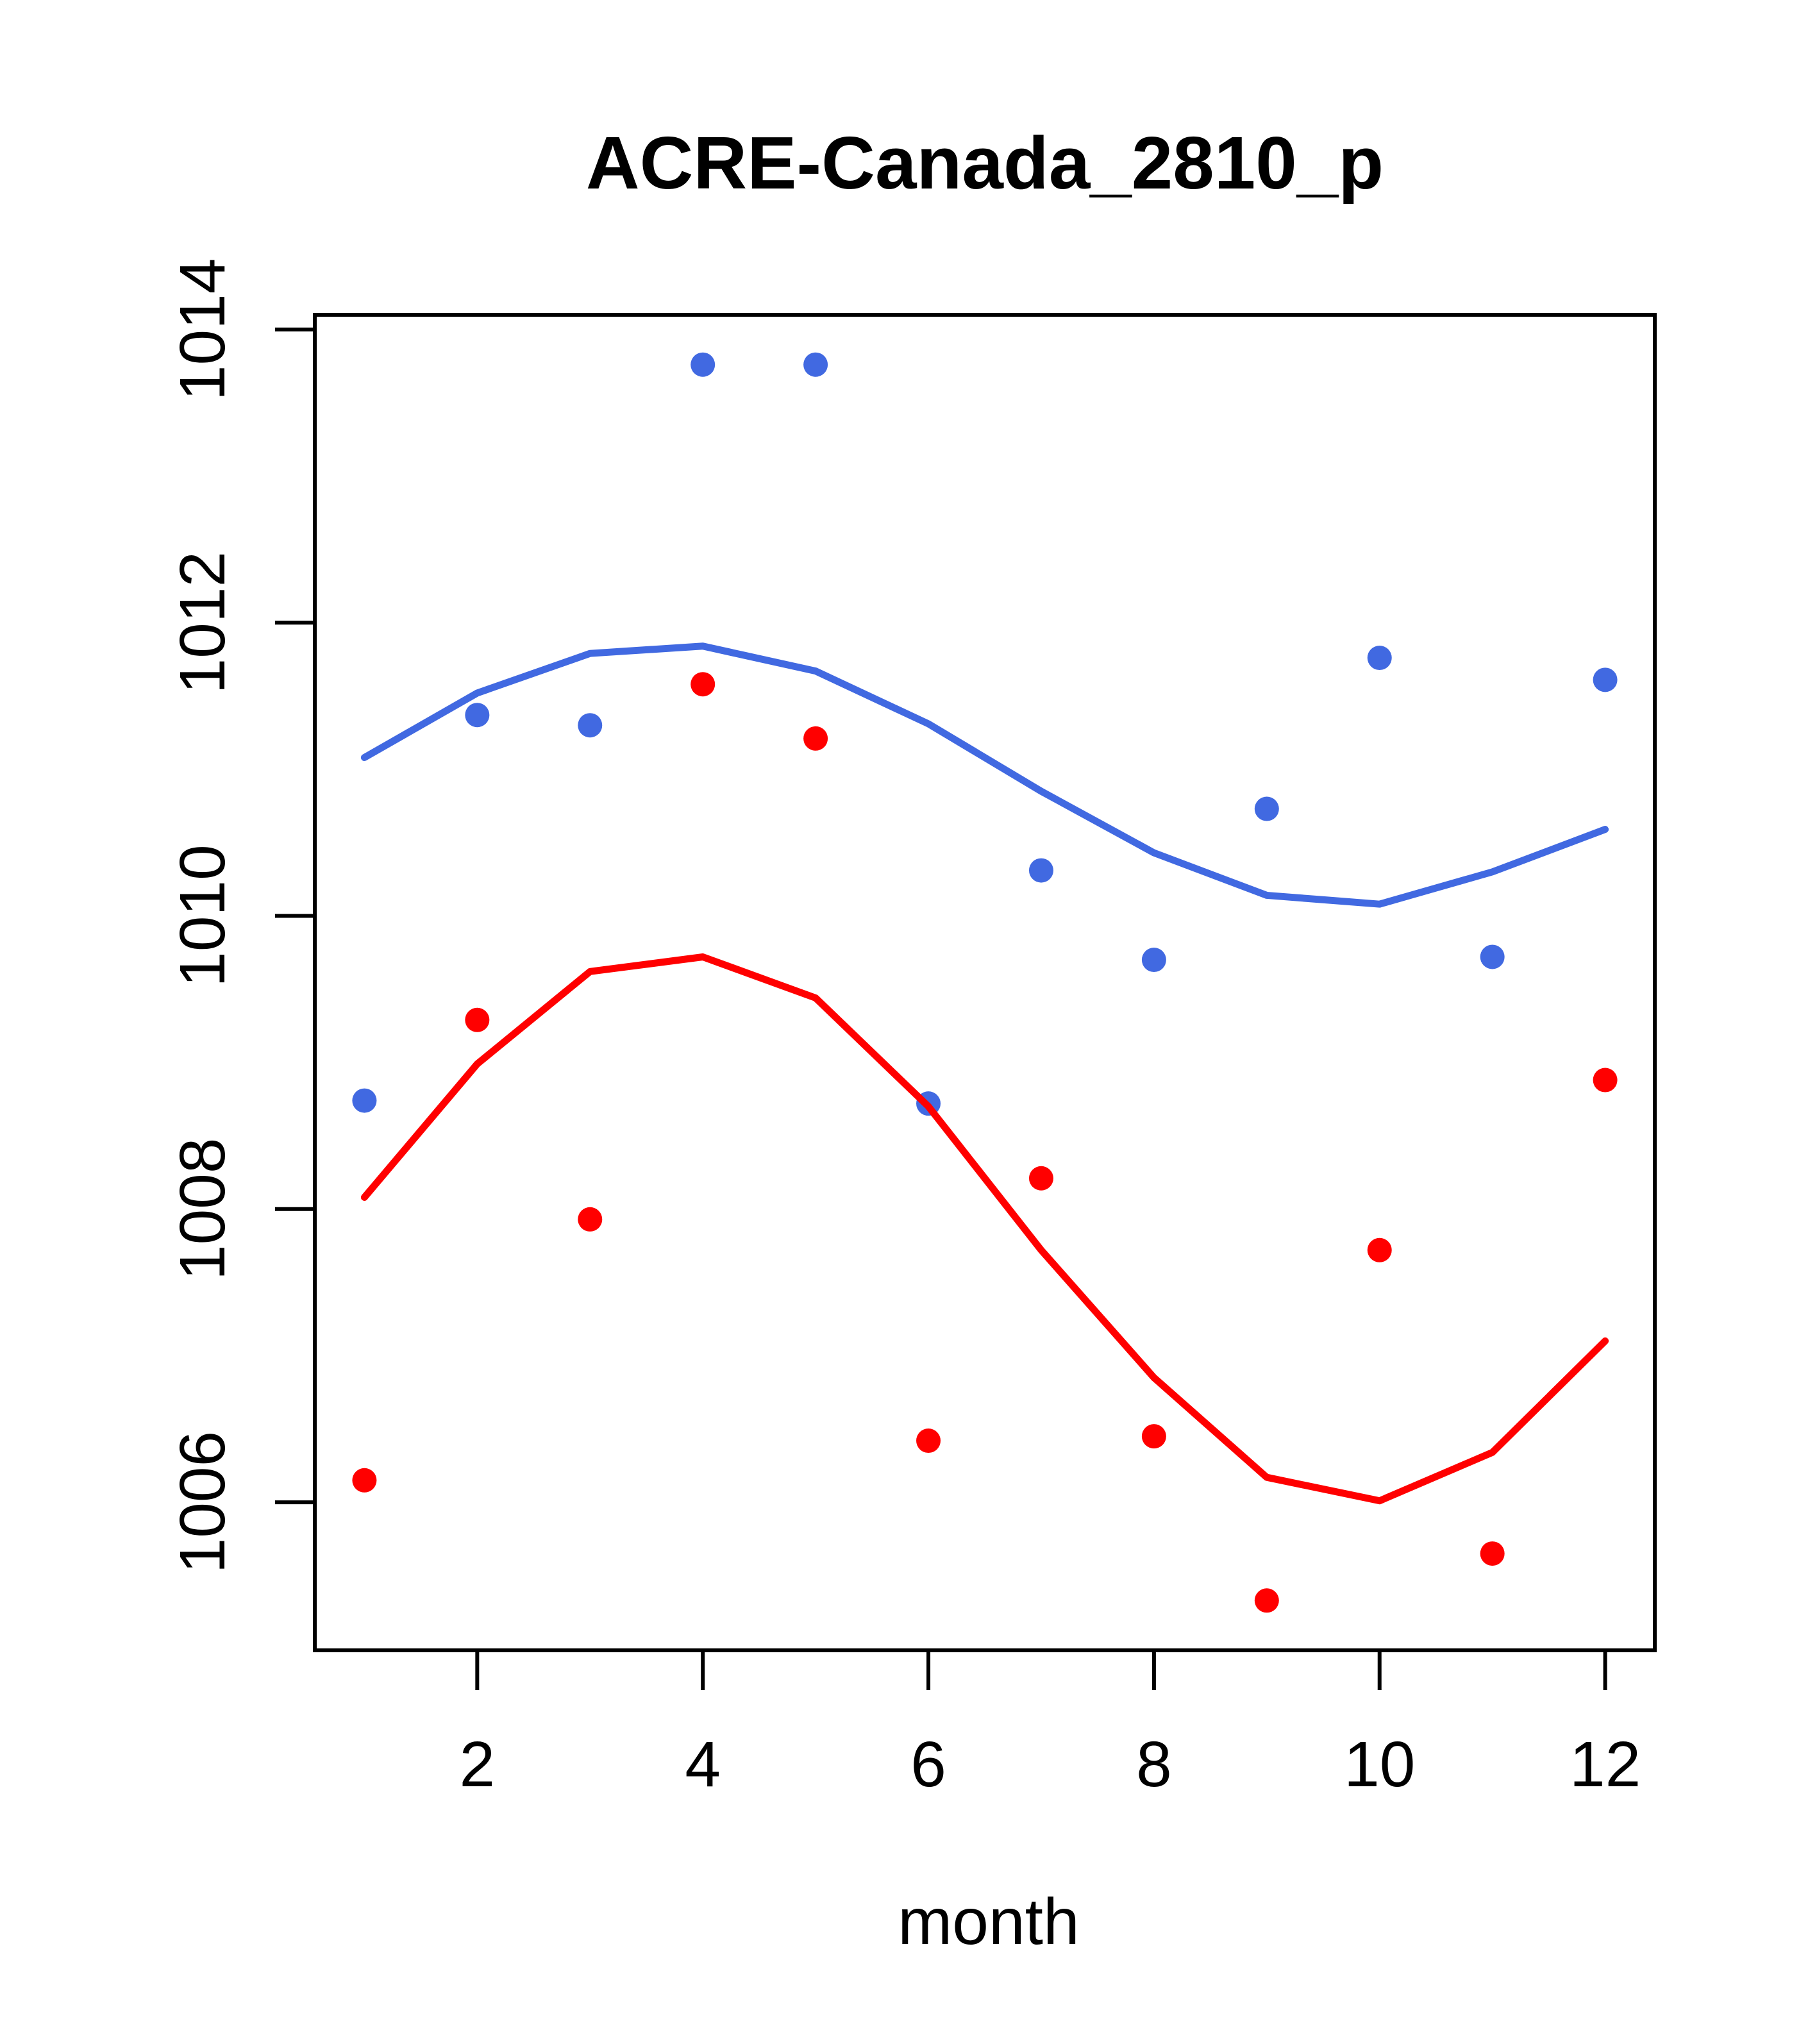 The height and width of the screenshot is (2044, 1817). Describe the element at coordinates (203, 915) in the screenshot. I see `y-tick-label: 1010` at that location.